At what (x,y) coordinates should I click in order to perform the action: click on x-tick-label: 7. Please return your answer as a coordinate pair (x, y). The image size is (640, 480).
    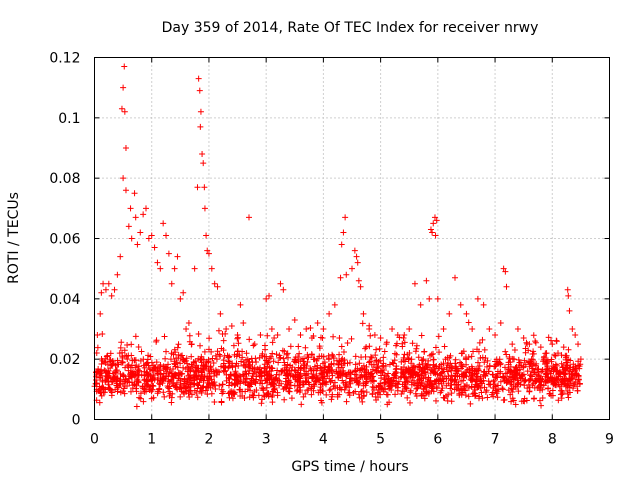
    Looking at the image, I should click on (495, 440).